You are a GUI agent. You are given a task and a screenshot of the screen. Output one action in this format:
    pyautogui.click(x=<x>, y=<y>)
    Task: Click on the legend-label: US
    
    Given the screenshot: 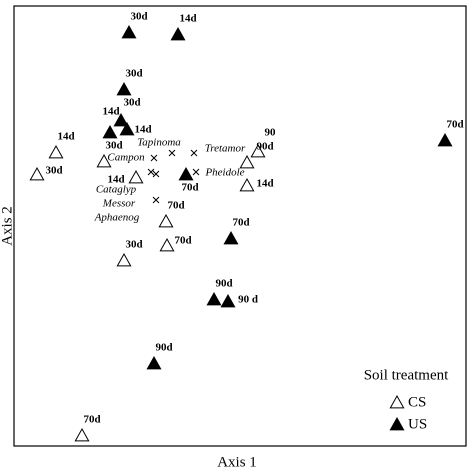 What is the action you would take?
    pyautogui.click(x=417, y=424)
    